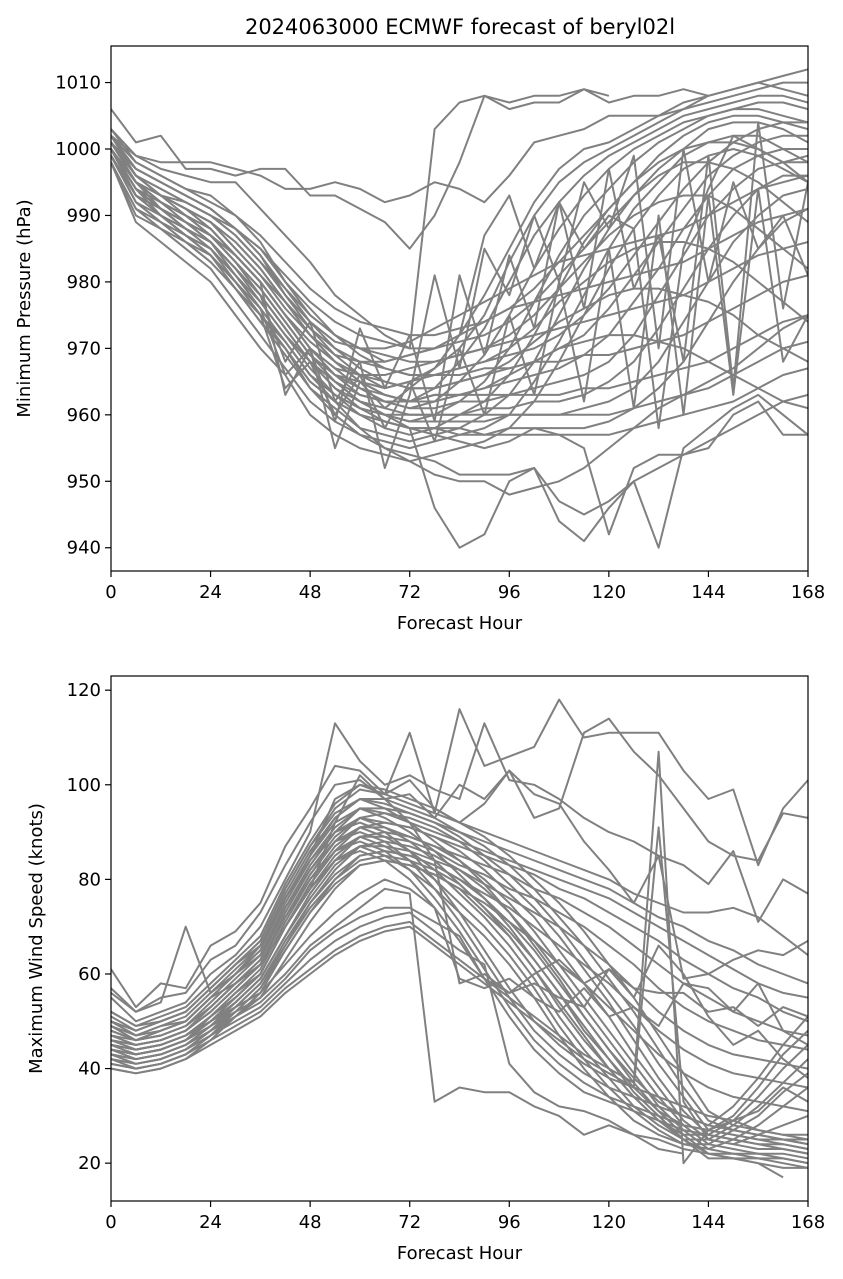 This screenshot has width=843, height=1279. I want to click on pressure-y-tick-label: 1000, so click(78, 149).